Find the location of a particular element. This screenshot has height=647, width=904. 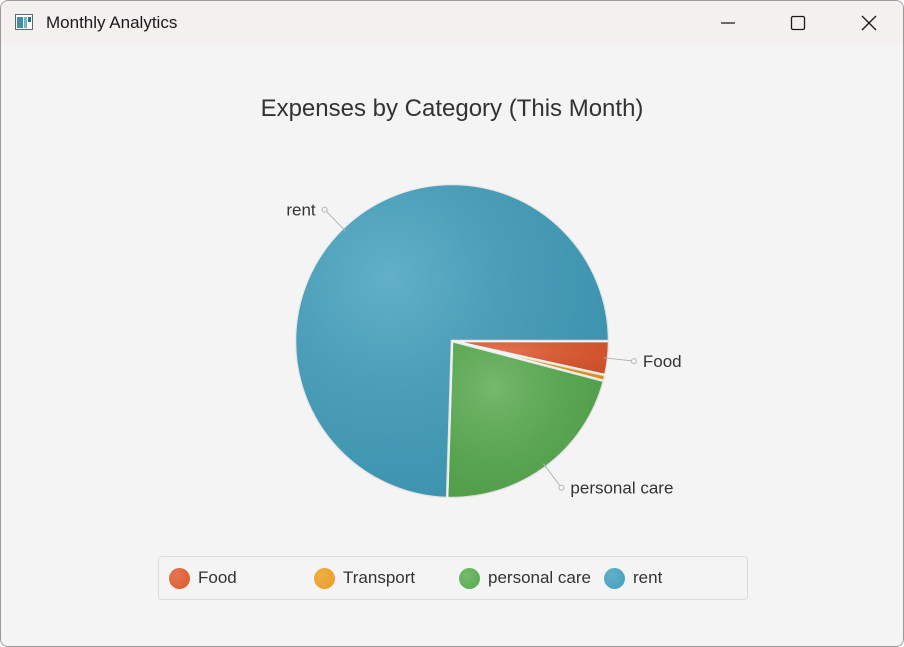

title-bar: Monthly Analytics is located at coordinates (452, 23).